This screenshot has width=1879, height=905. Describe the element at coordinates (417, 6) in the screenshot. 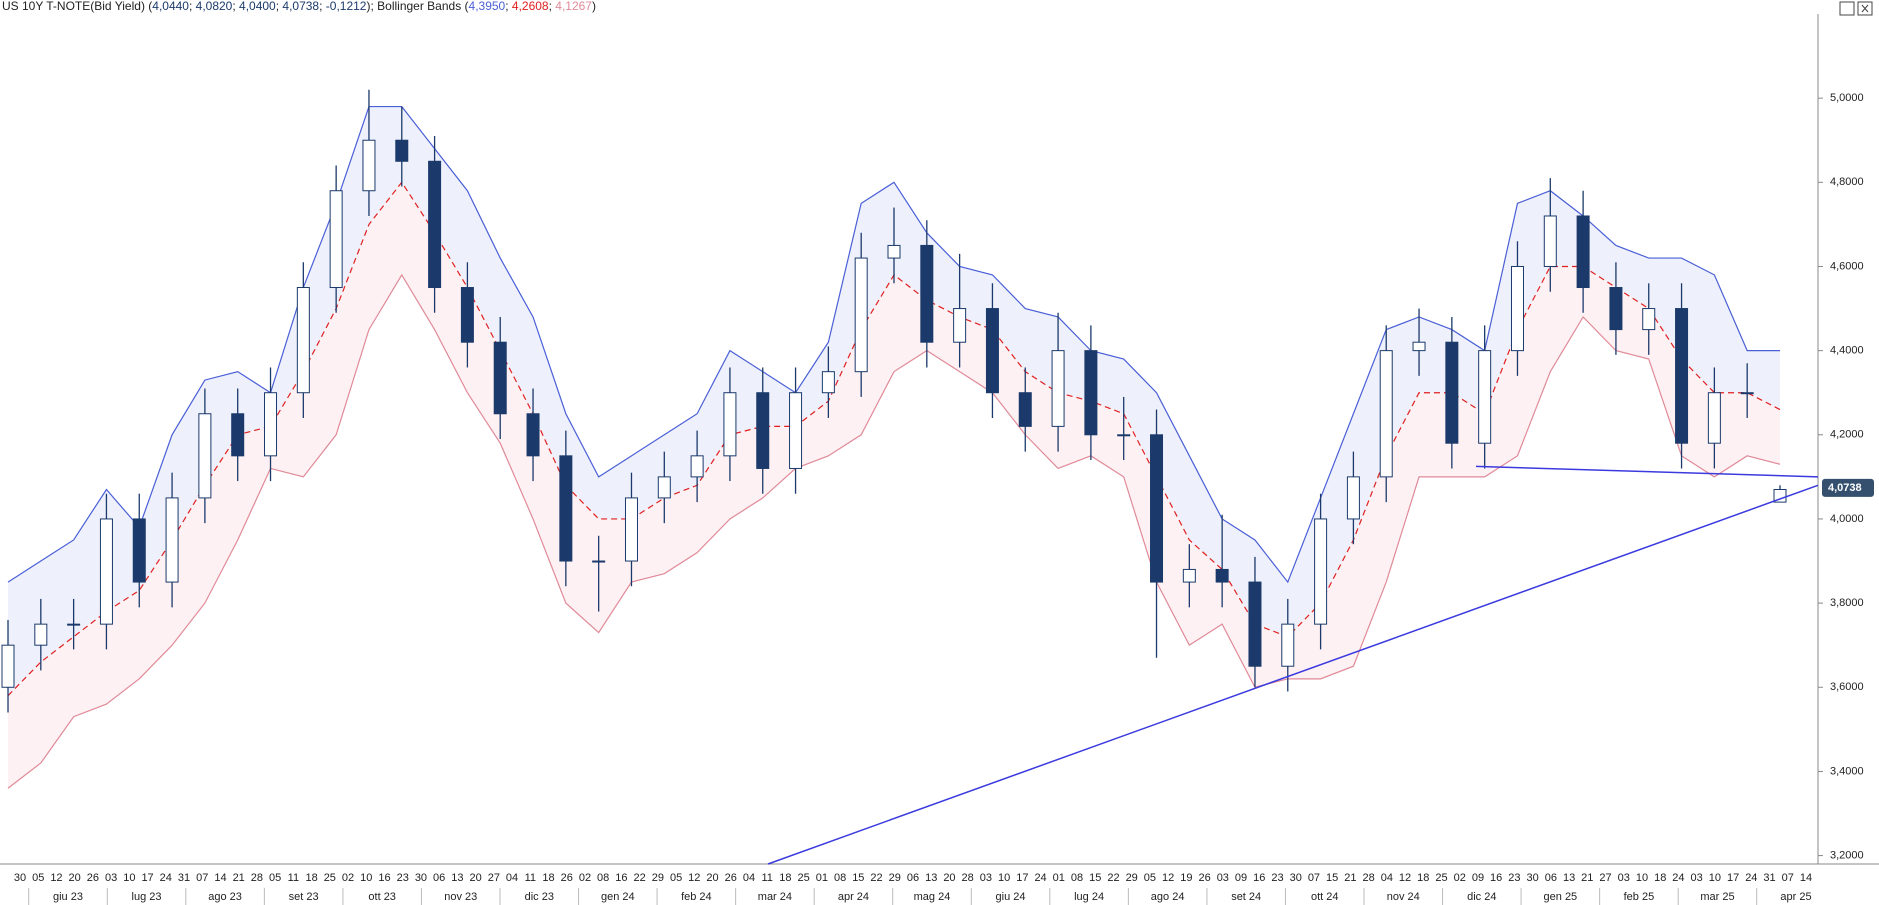

I see `header-part: ); Bollinger Bands (` at that location.